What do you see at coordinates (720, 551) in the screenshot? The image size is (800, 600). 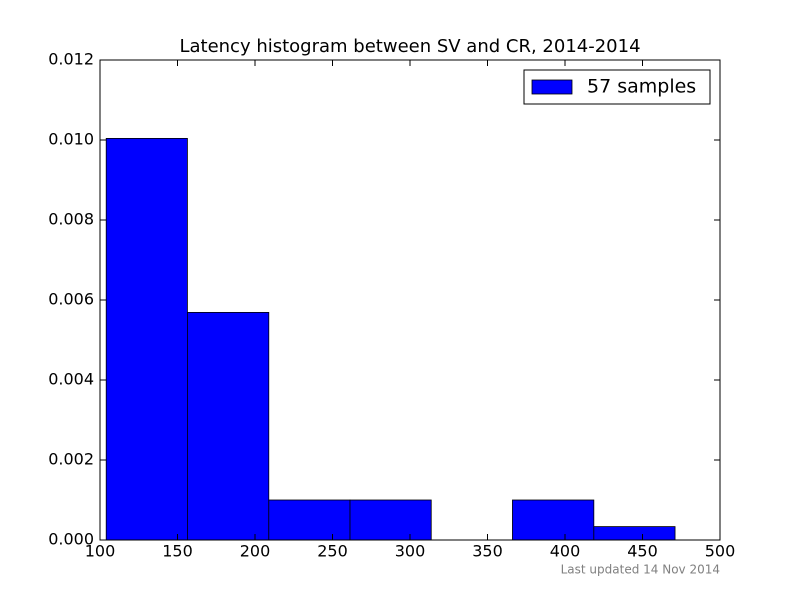 I see `x-tick-label: 500` at bounding box center [720, 551].